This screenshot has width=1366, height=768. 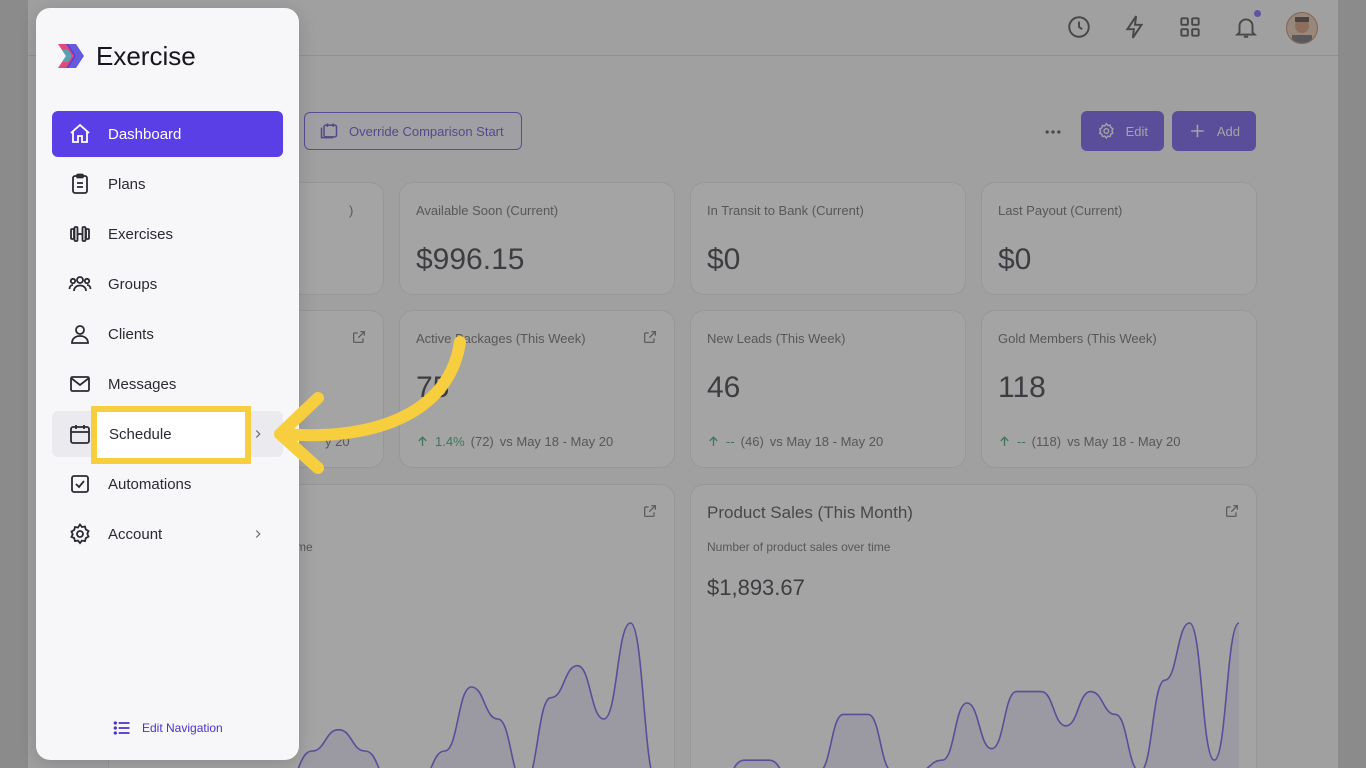 I want to click on sidebar-item-automations: Automations, so click(x=167, y=484).